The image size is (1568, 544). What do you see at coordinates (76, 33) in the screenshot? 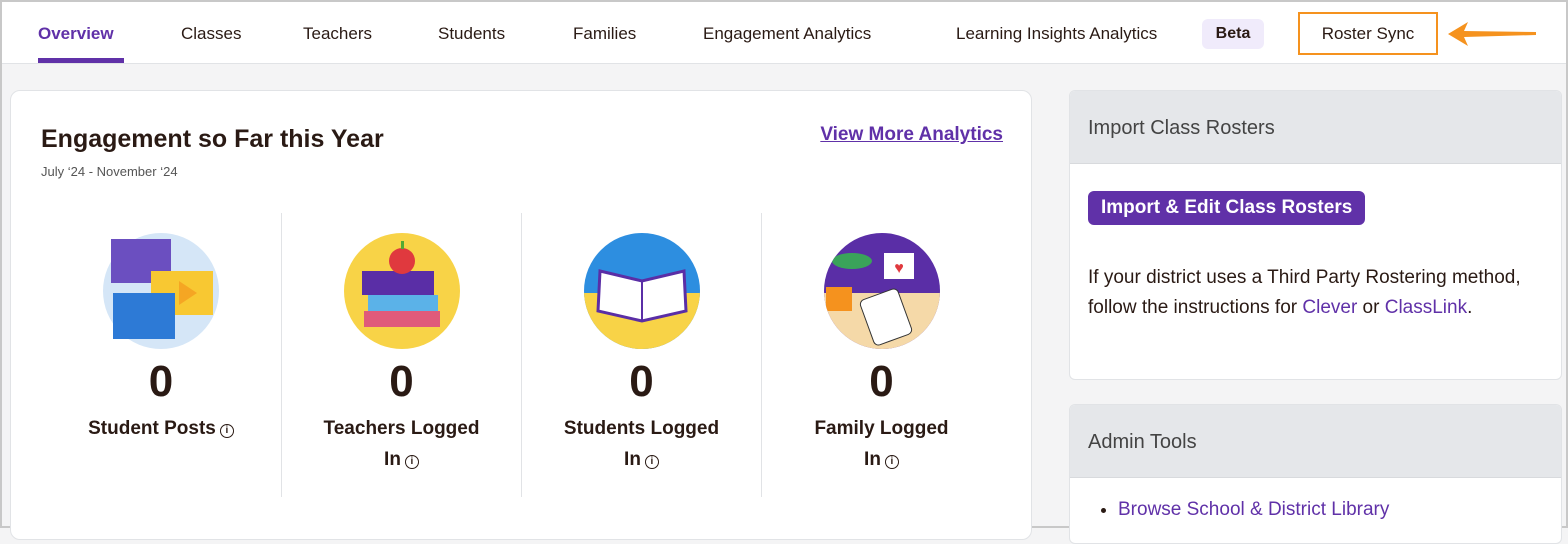
I see `tab-overview: Overview` at bounding box center [76, 33].